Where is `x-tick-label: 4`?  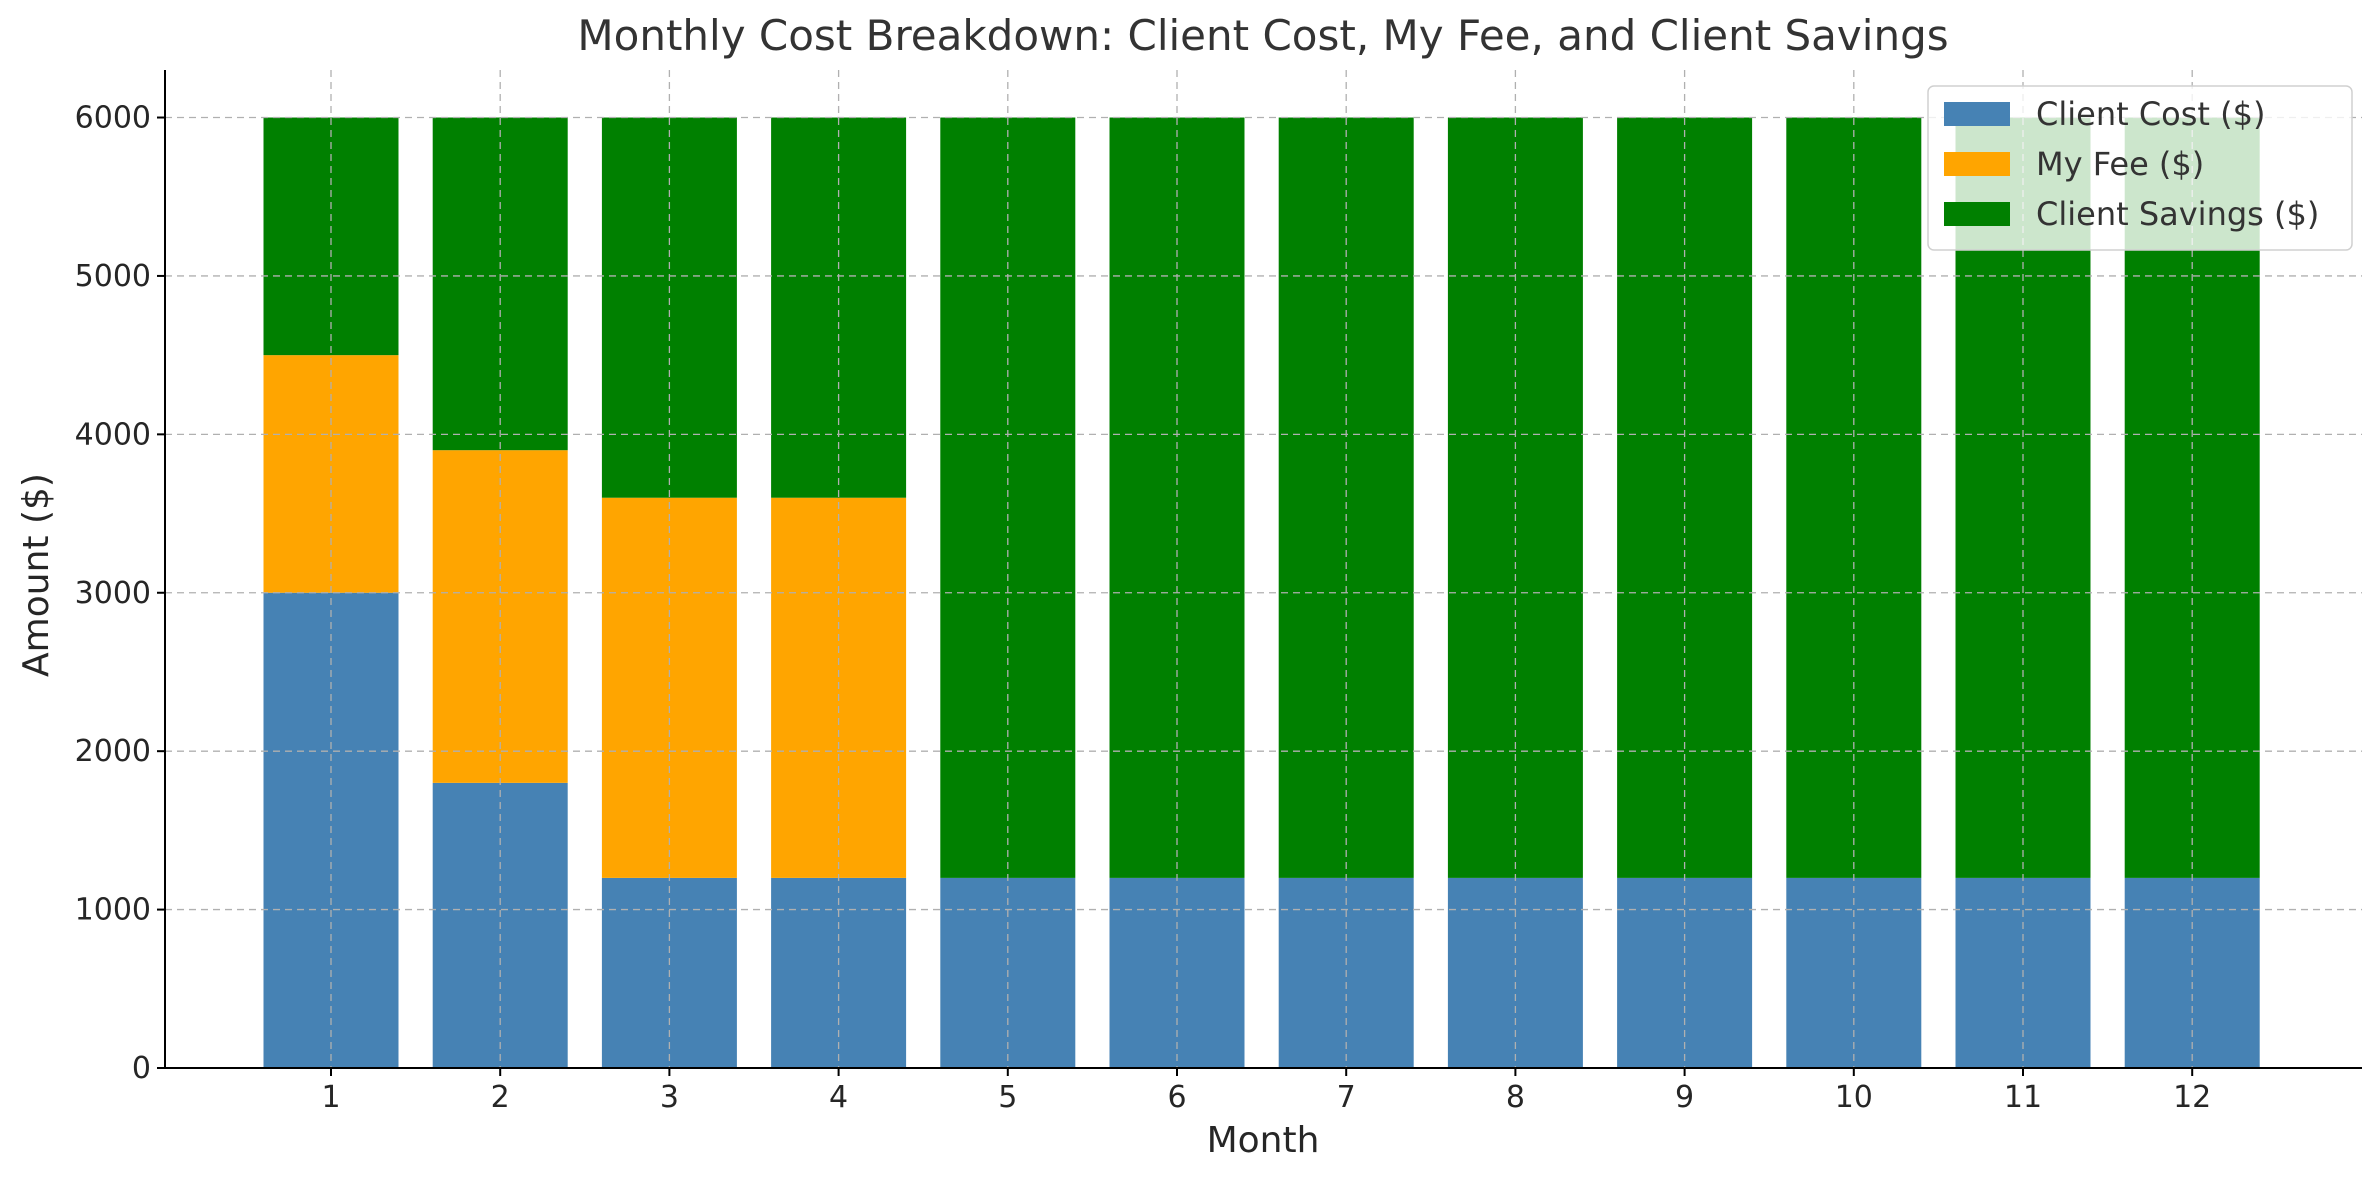
x-tick-label: 4 is located at coordinates (838, 1097).